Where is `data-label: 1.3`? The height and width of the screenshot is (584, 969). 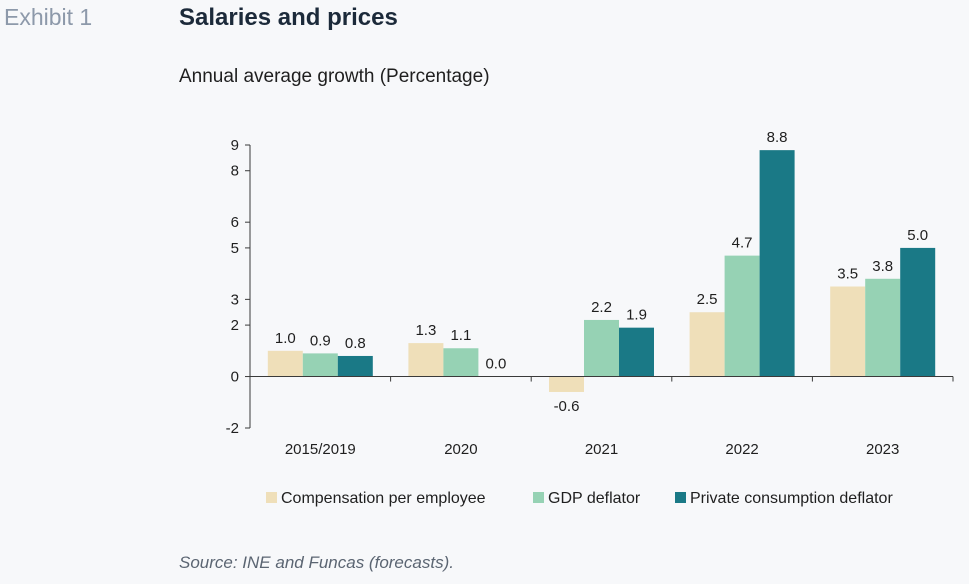 data-label: 1.3 is located at coordinates (425, 330).